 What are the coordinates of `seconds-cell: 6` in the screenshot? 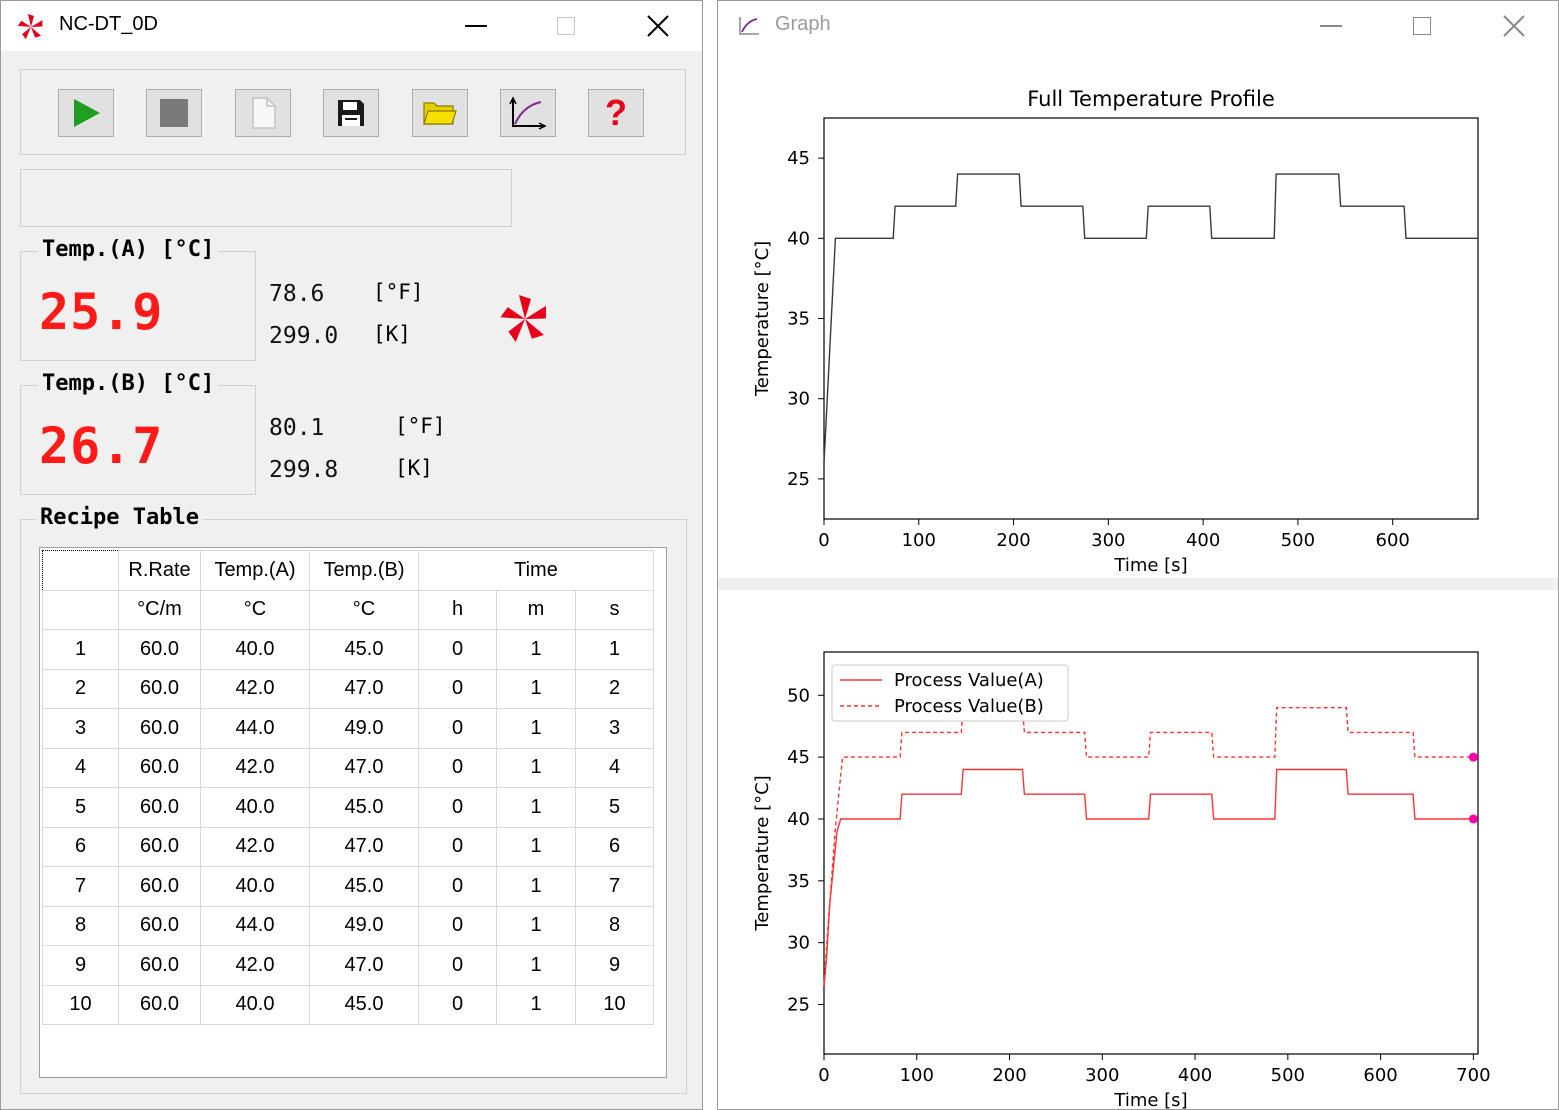 It's located at (614, 846).